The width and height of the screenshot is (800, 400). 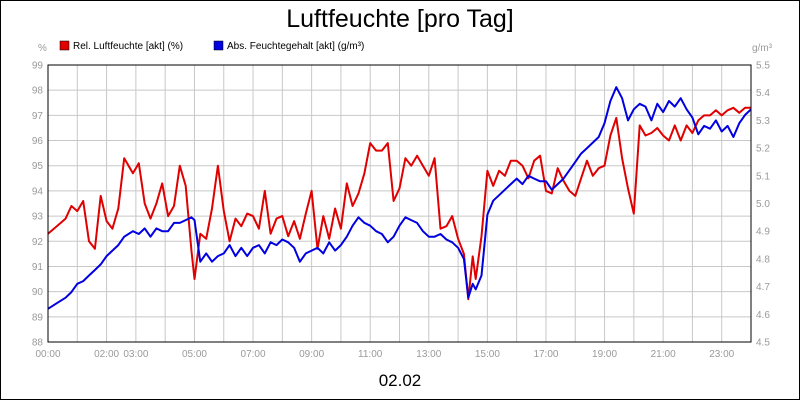 I want to click on y-tick-left: 99, so click(x=38, y=66).